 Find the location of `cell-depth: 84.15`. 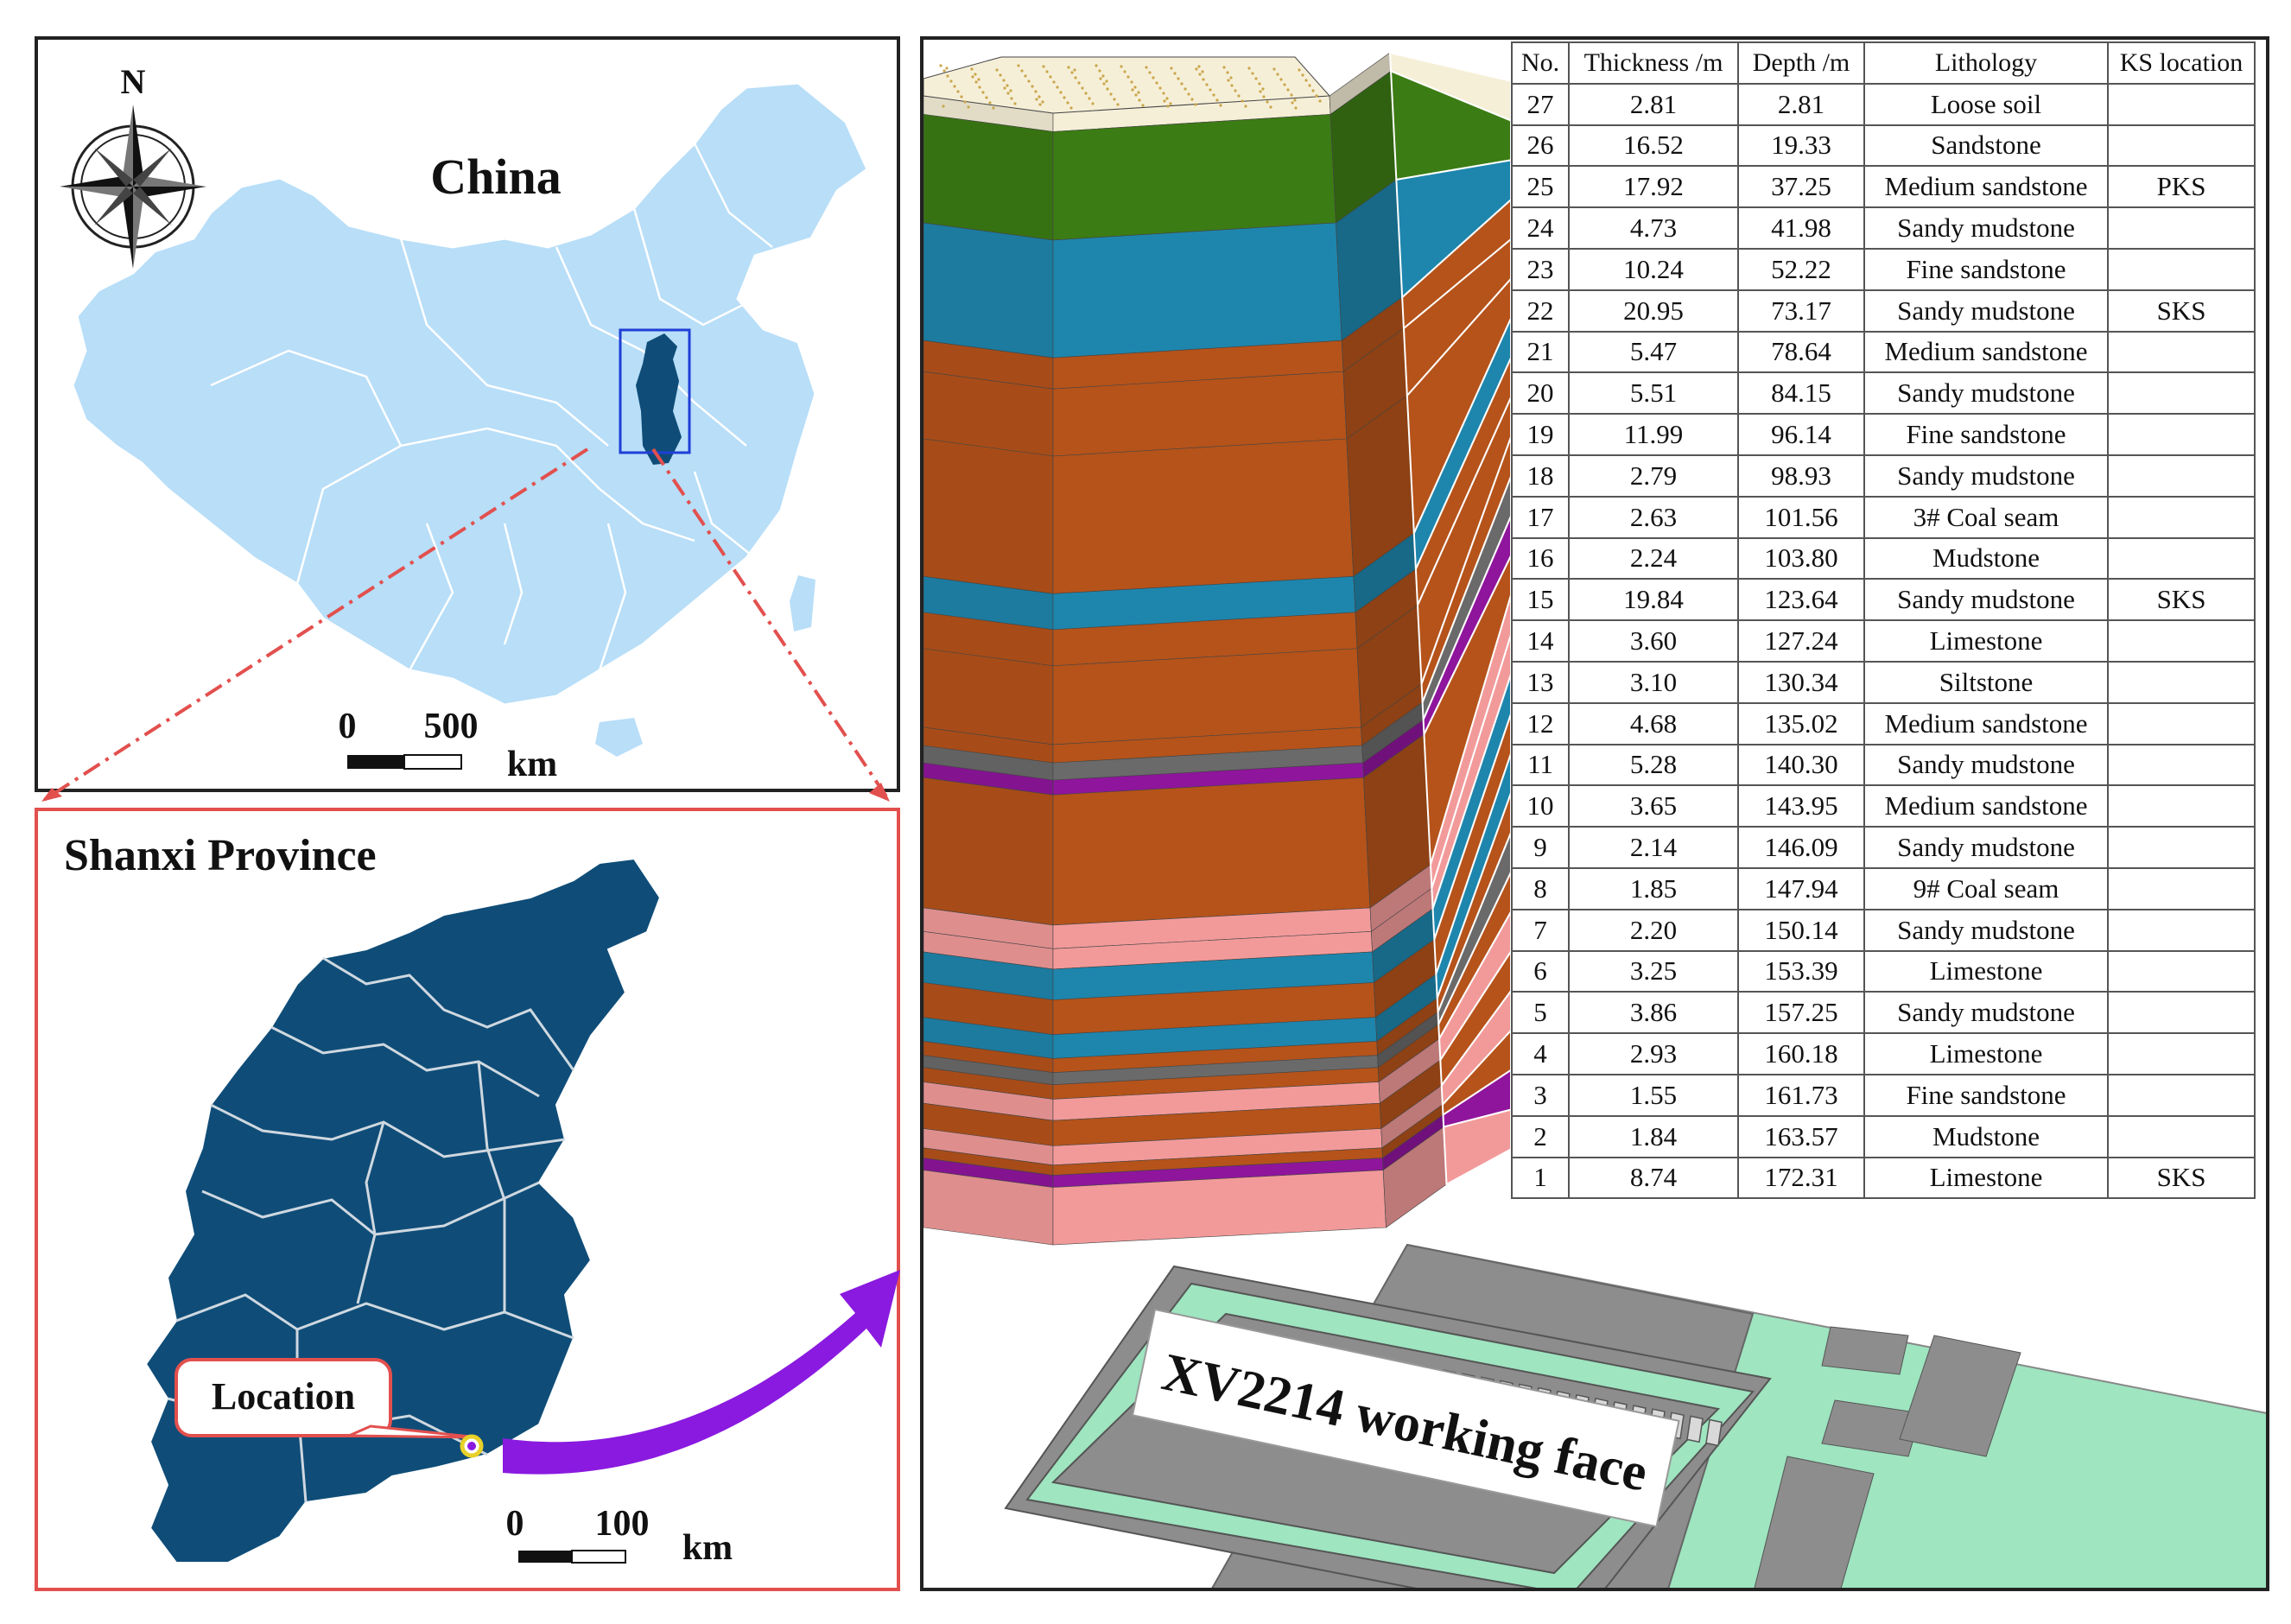

cell-depth: 84.15 is located at coordinates (1801, 393).